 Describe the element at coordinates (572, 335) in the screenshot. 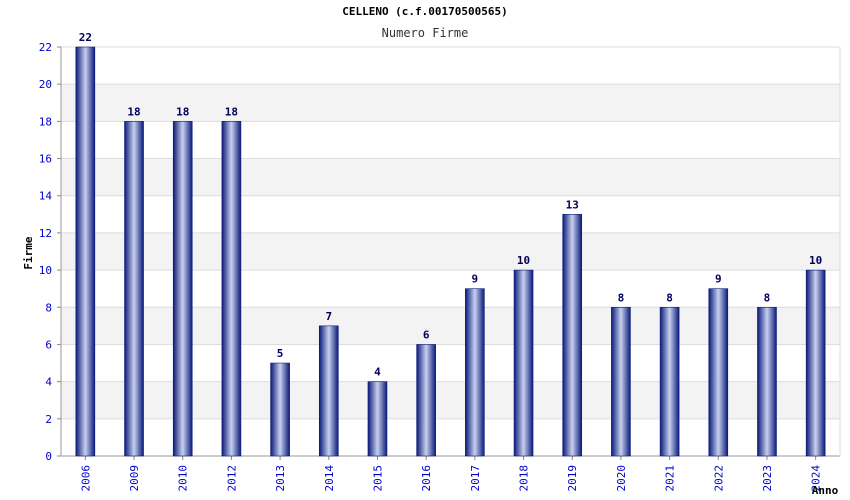

I see `bar-2019` at that location.